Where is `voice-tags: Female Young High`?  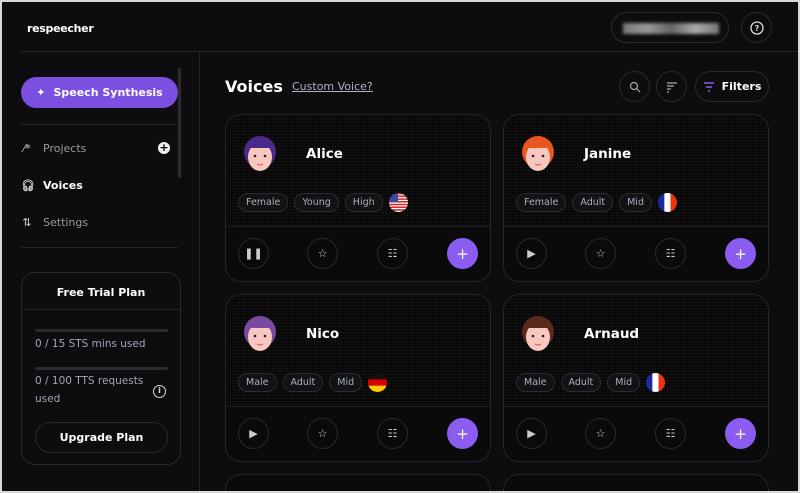 voice-tags: Female Young High is located at coordinates (323, 202).